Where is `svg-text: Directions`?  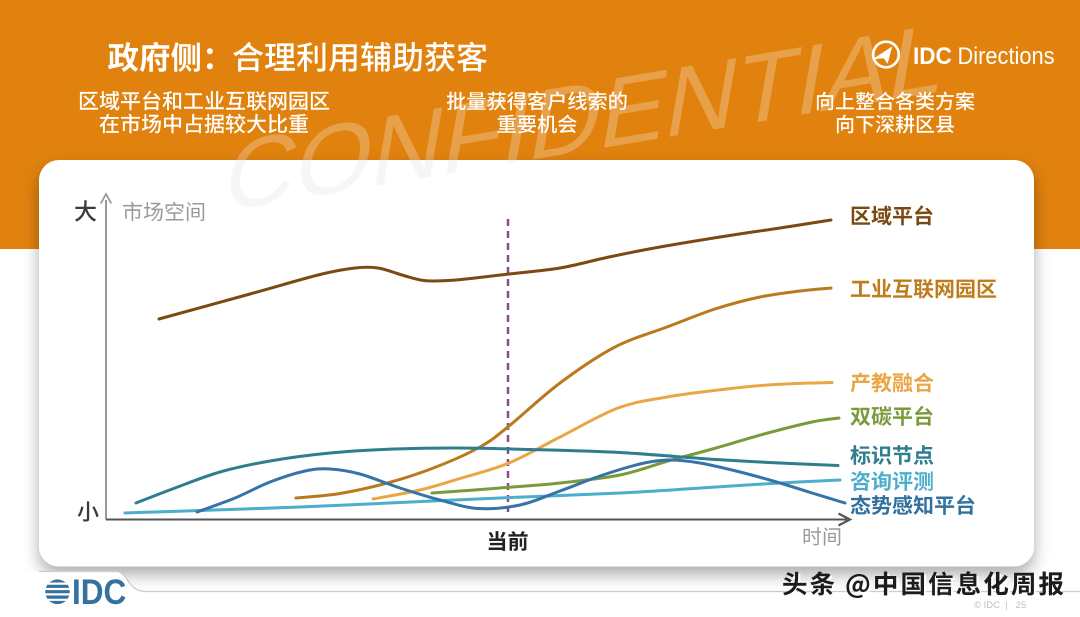 svg-text: Directions is located at coordinates (1006, 55).